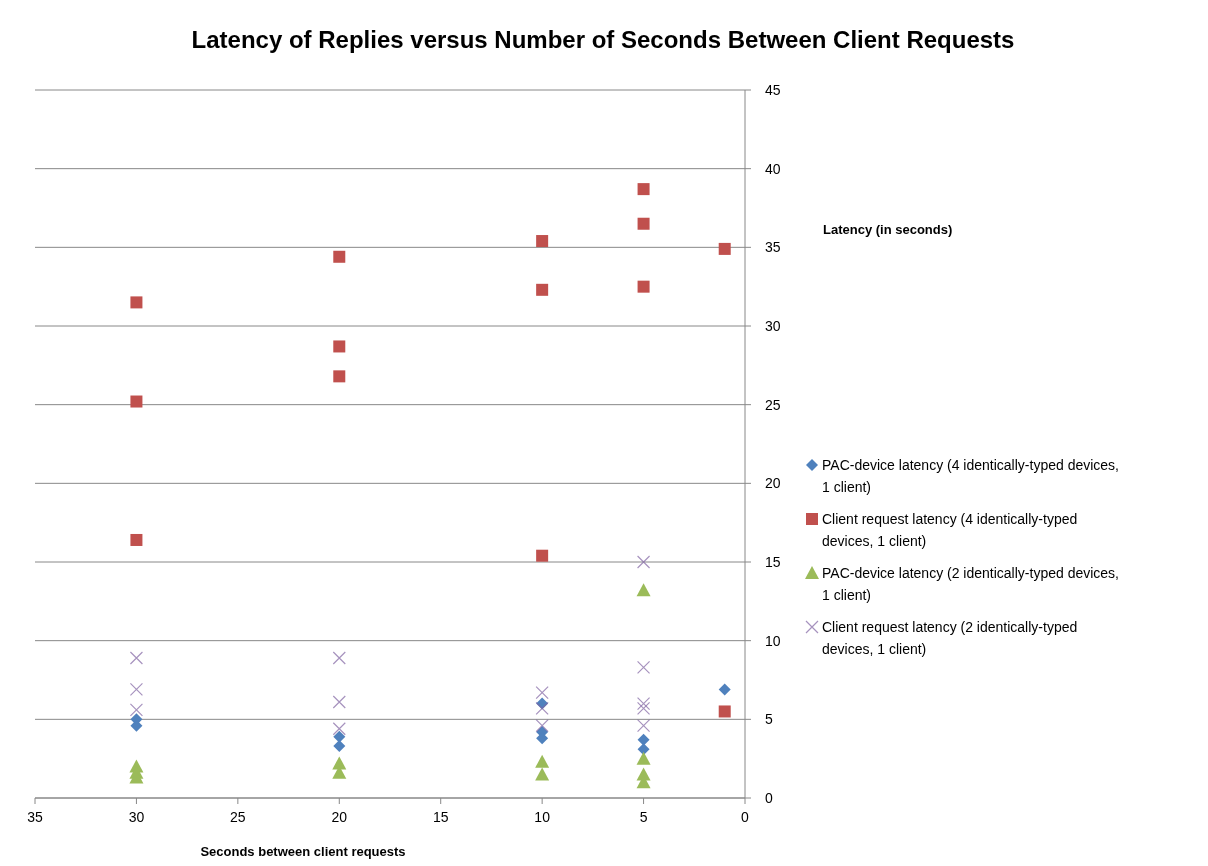 This screenshot has width=1208, height=866. What do you see at coordinates (339, 817) in the screenshot?
I see `x-tick-label: 20` at bounding box center [339, 817].